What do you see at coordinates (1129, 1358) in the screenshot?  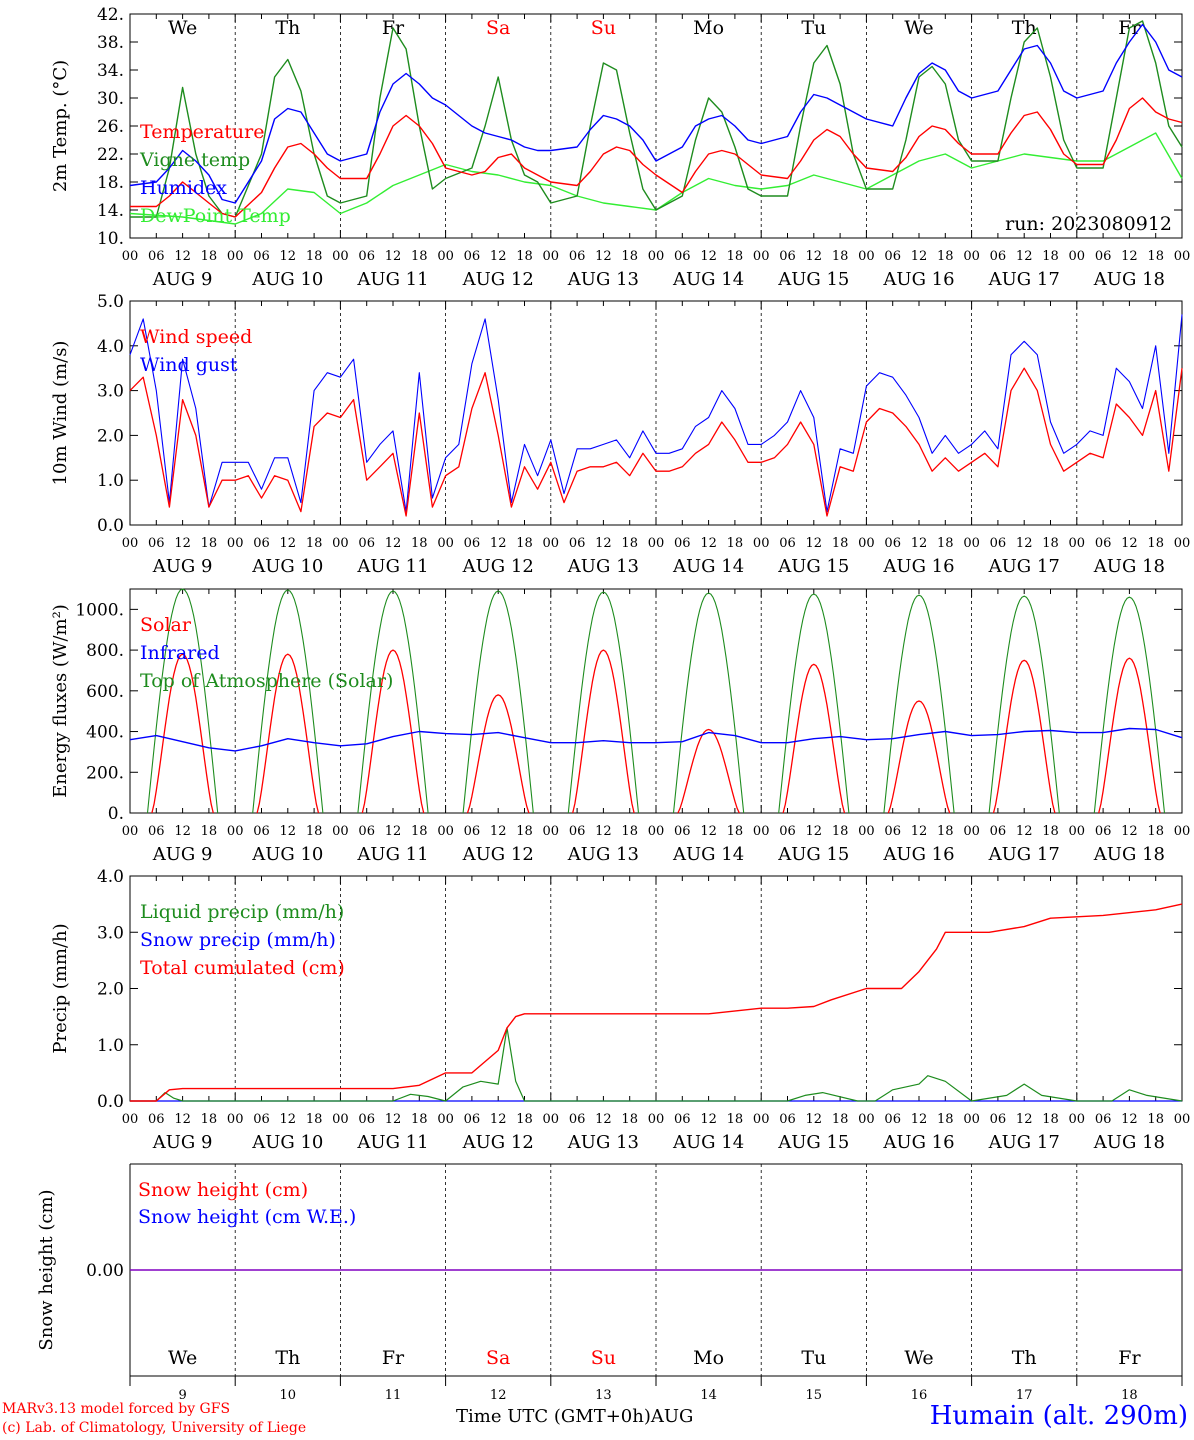 I see `weekday-label: Fr` at bounding box center [1129, 1358].